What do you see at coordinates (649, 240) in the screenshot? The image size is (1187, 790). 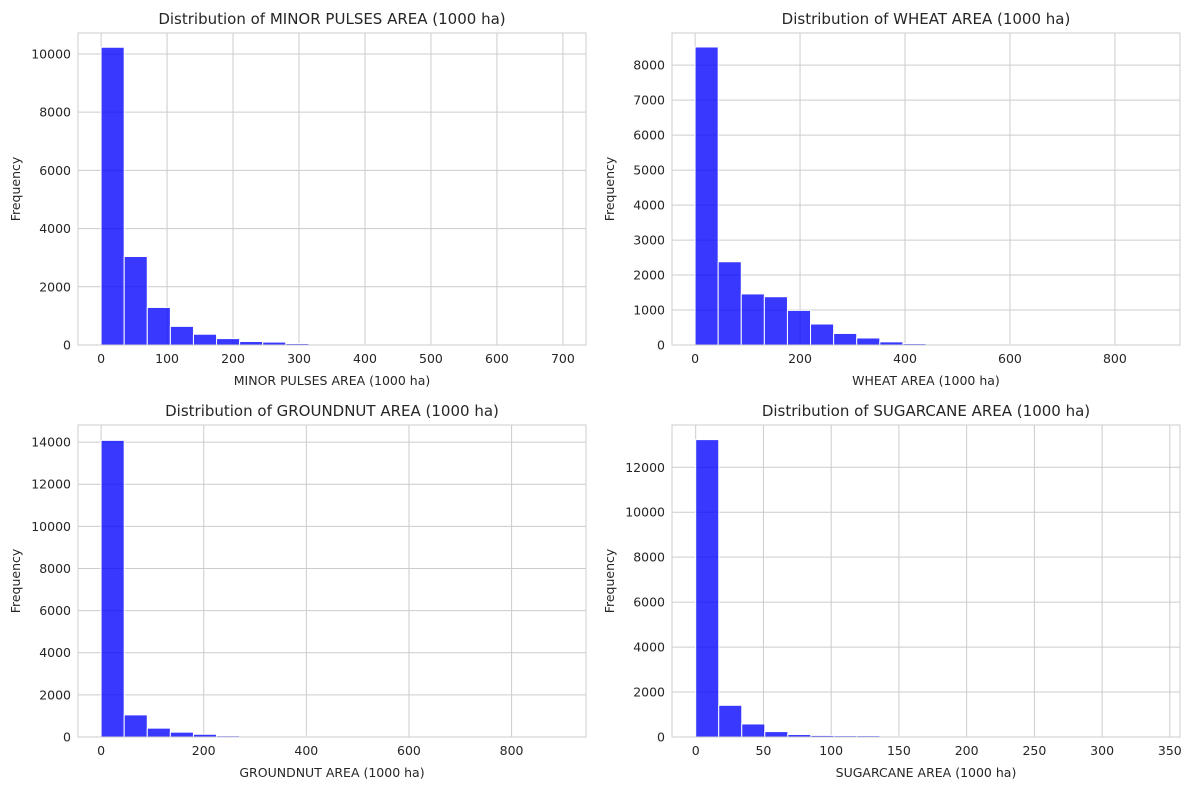 I see `y-tick-label: 3000` at bounding box center [649, 240].